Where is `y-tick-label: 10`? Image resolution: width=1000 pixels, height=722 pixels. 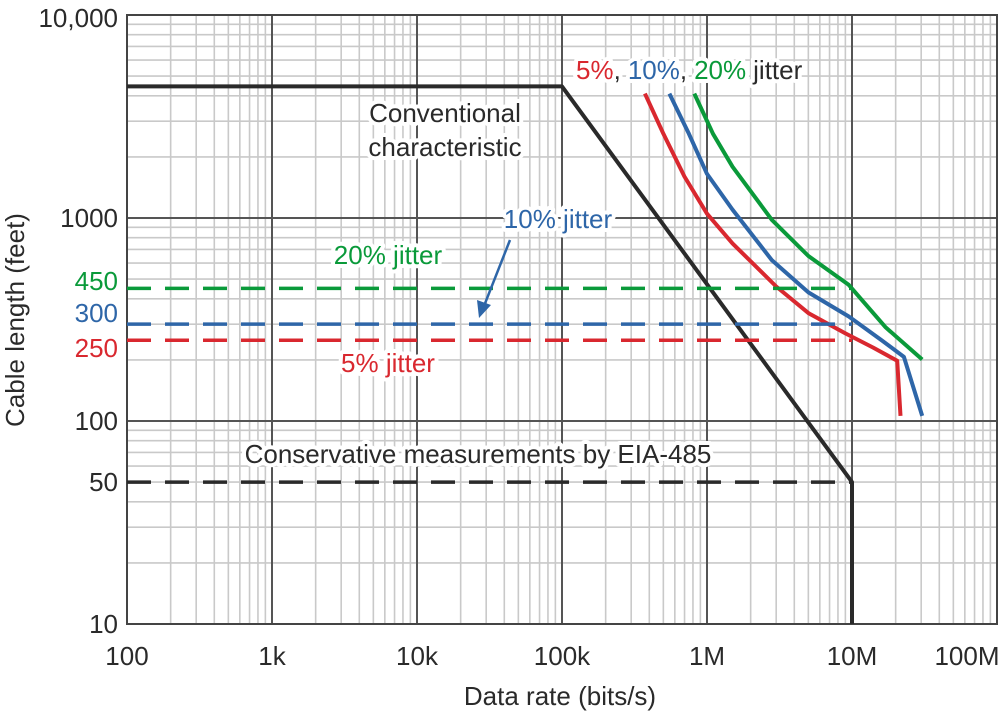
y-tick-label: 10 is located at coordinates (103, 624).